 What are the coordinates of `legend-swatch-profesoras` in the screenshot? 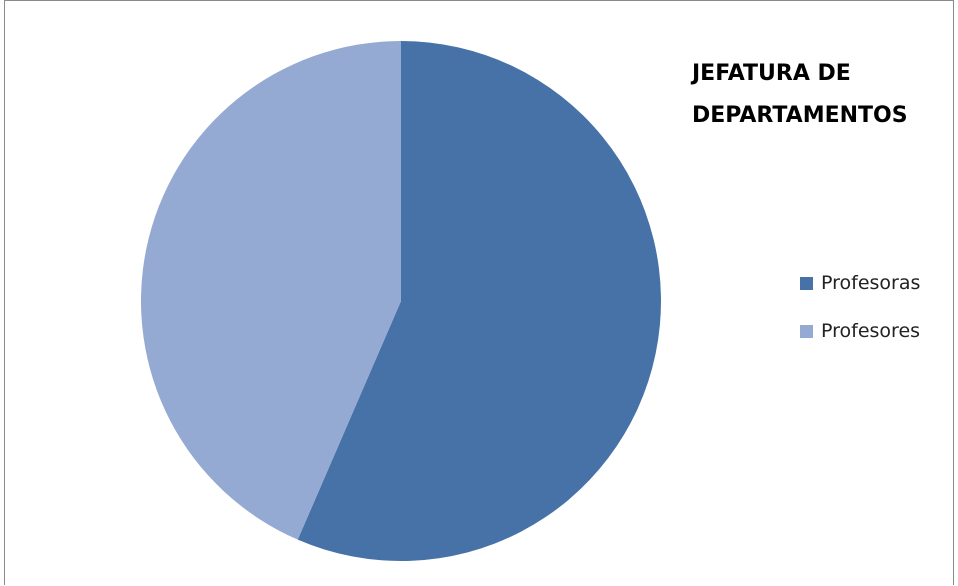 It's located at (806, 283).